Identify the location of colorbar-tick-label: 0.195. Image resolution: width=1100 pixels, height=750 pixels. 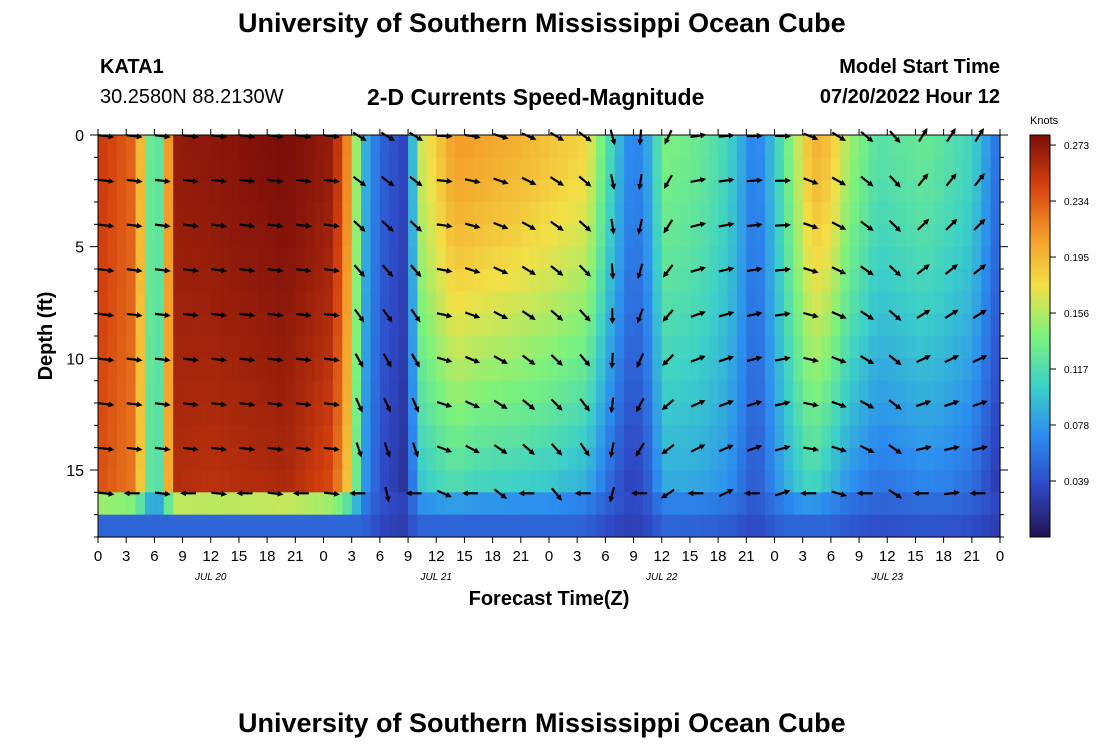
(1076, 258).